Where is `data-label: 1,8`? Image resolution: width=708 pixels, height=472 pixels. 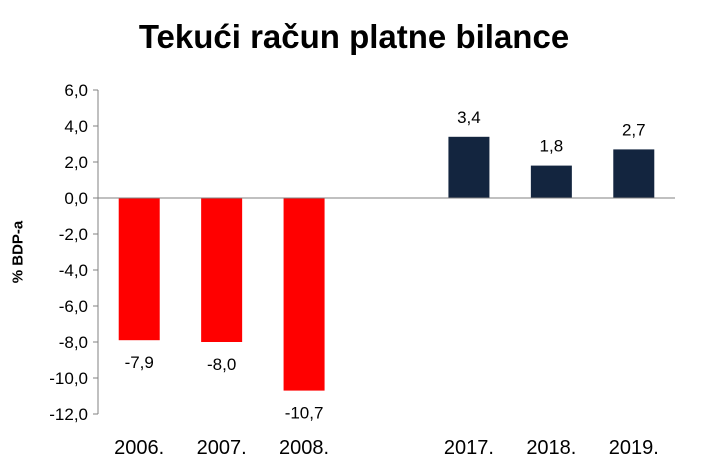 data-label: 1,8 is located at coordinates (552, 146).